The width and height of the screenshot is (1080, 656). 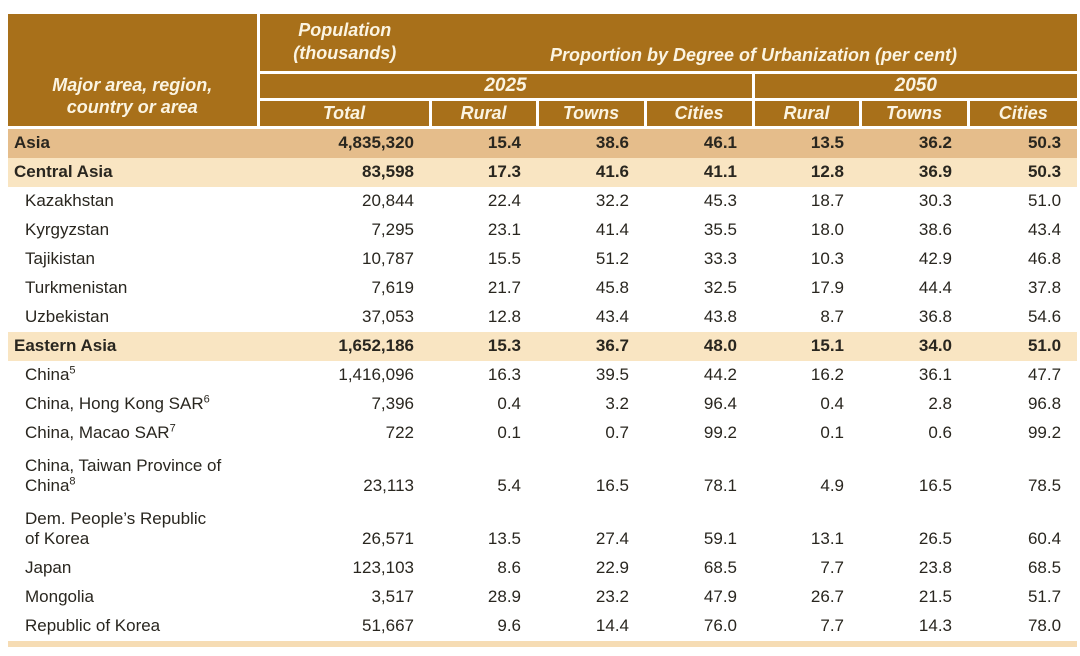 I want to click on row-label: Kazakhstan, so click(x=69, y=200).